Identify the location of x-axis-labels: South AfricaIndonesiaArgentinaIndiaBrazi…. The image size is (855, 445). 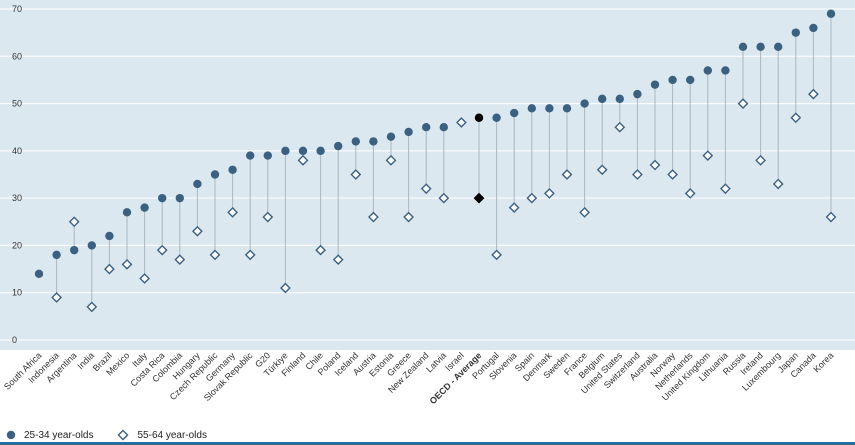
(418, 378).